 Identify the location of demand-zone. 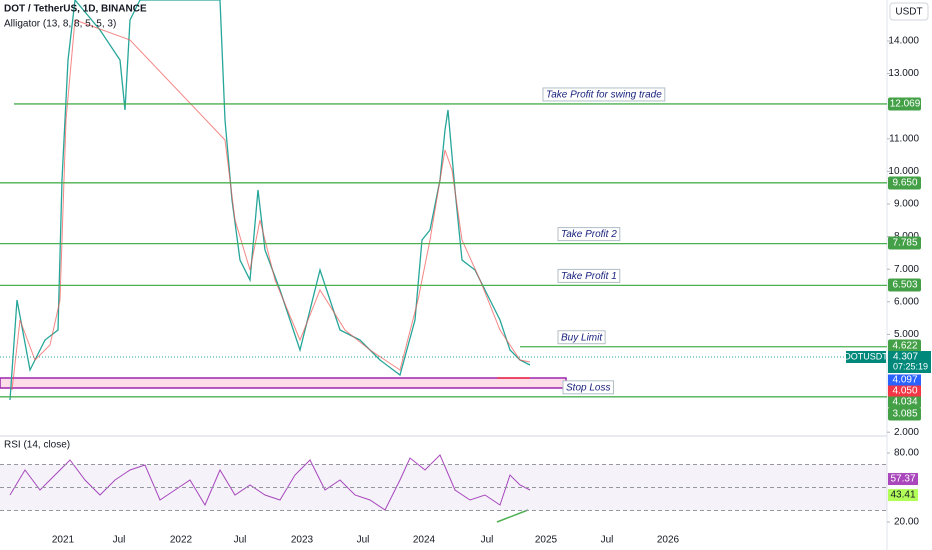
(283, 383).